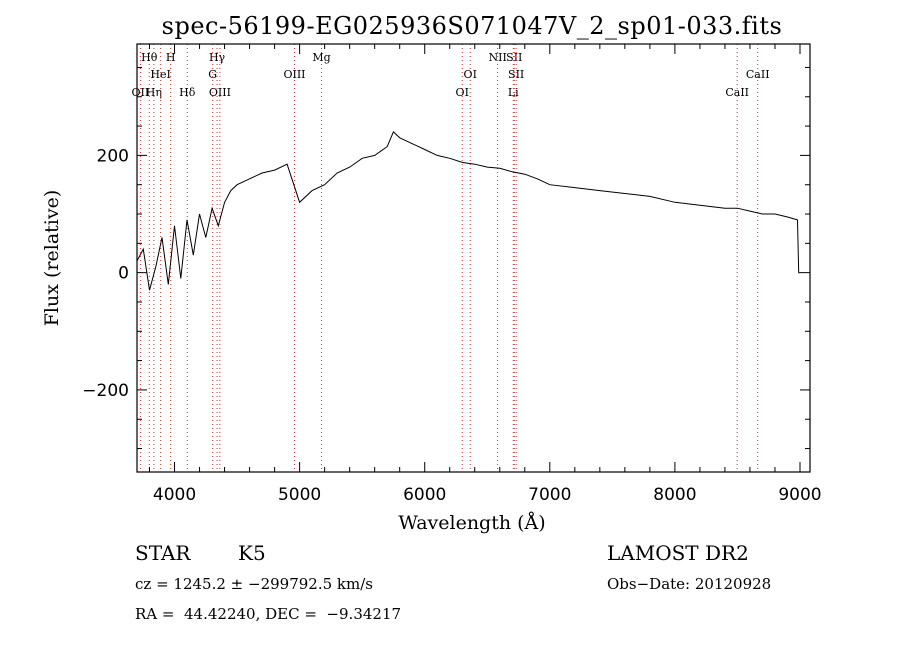  Describe the element at coordinates (160, 74) in the screenshot. I see `line-marker-label: HeI` at that location.